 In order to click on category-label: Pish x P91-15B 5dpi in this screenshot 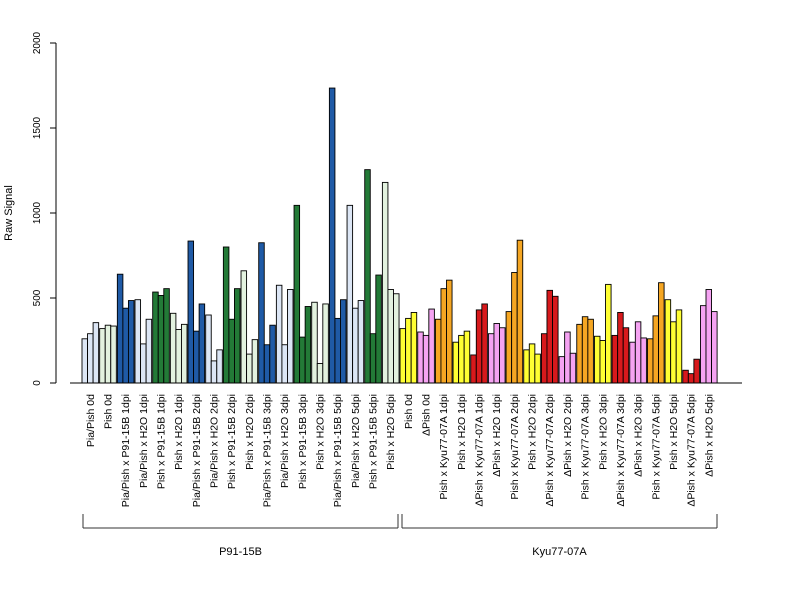, I will do `click(374, 441)`.